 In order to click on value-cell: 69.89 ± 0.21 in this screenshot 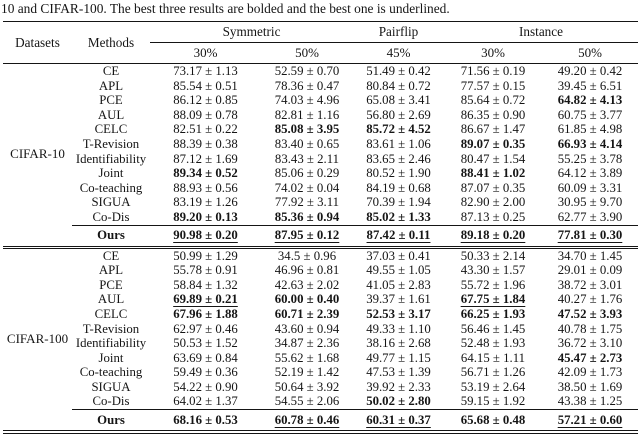, I will do `click(205, 299)`.